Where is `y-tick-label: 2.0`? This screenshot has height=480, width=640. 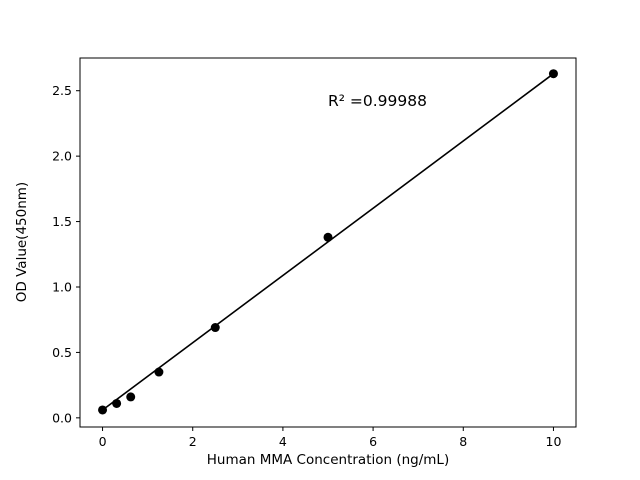 y-tick-label: 2.0 is located at coordinates (62, 156).